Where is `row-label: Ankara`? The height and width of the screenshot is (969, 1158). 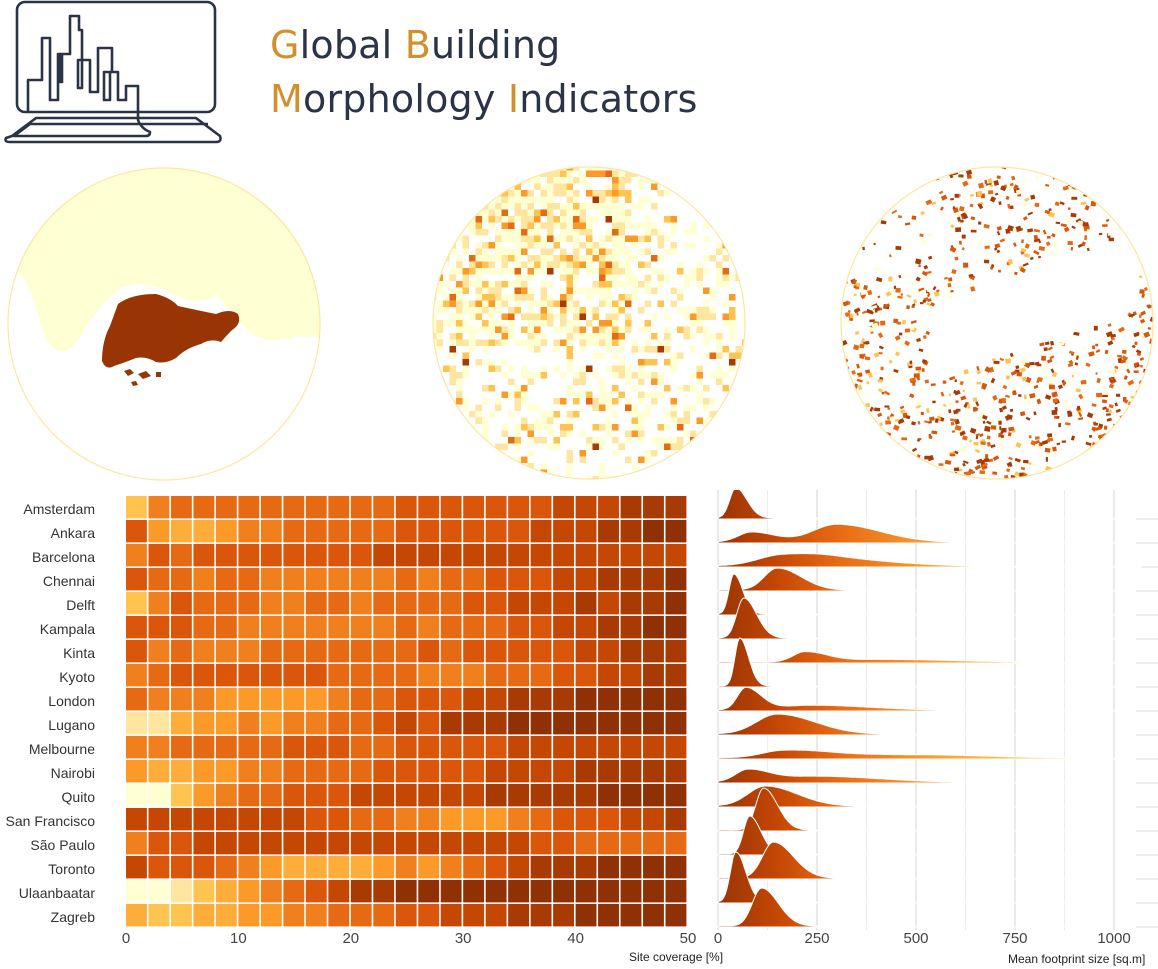 row-label: Ankara is located at coordinates (72, 533).